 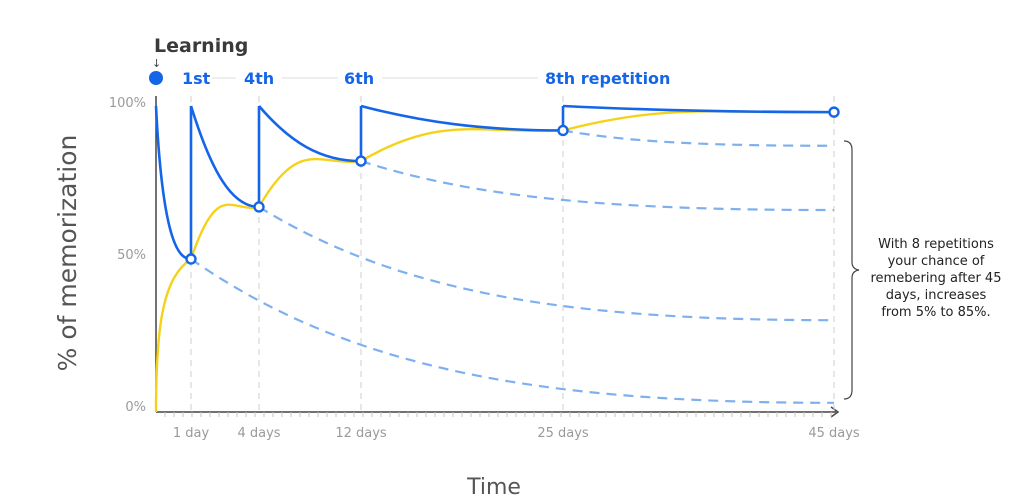 I want to click on y-tick-label-0: 0%, so click(x=135, y=407).